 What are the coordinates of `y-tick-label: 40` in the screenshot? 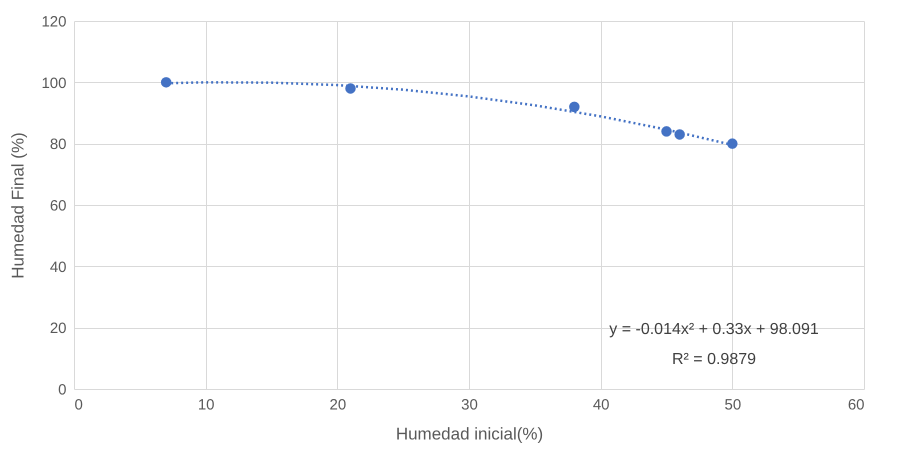 It's located at (58, 267).